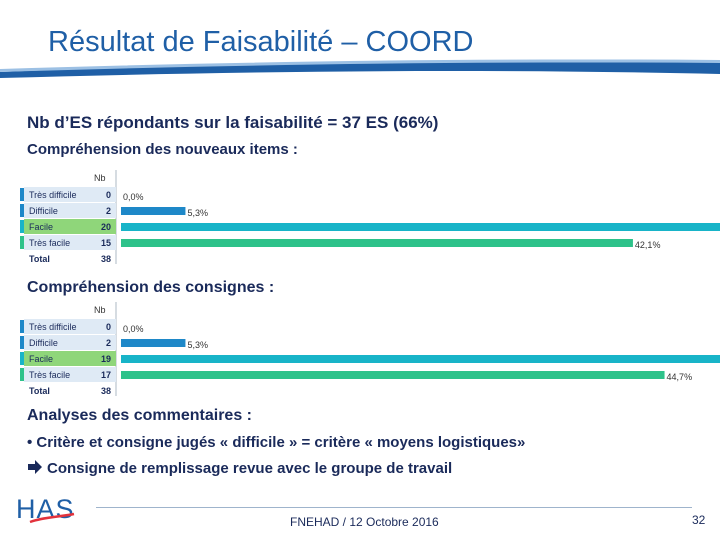  I want to click on page-number: 32, so click(699, 520).